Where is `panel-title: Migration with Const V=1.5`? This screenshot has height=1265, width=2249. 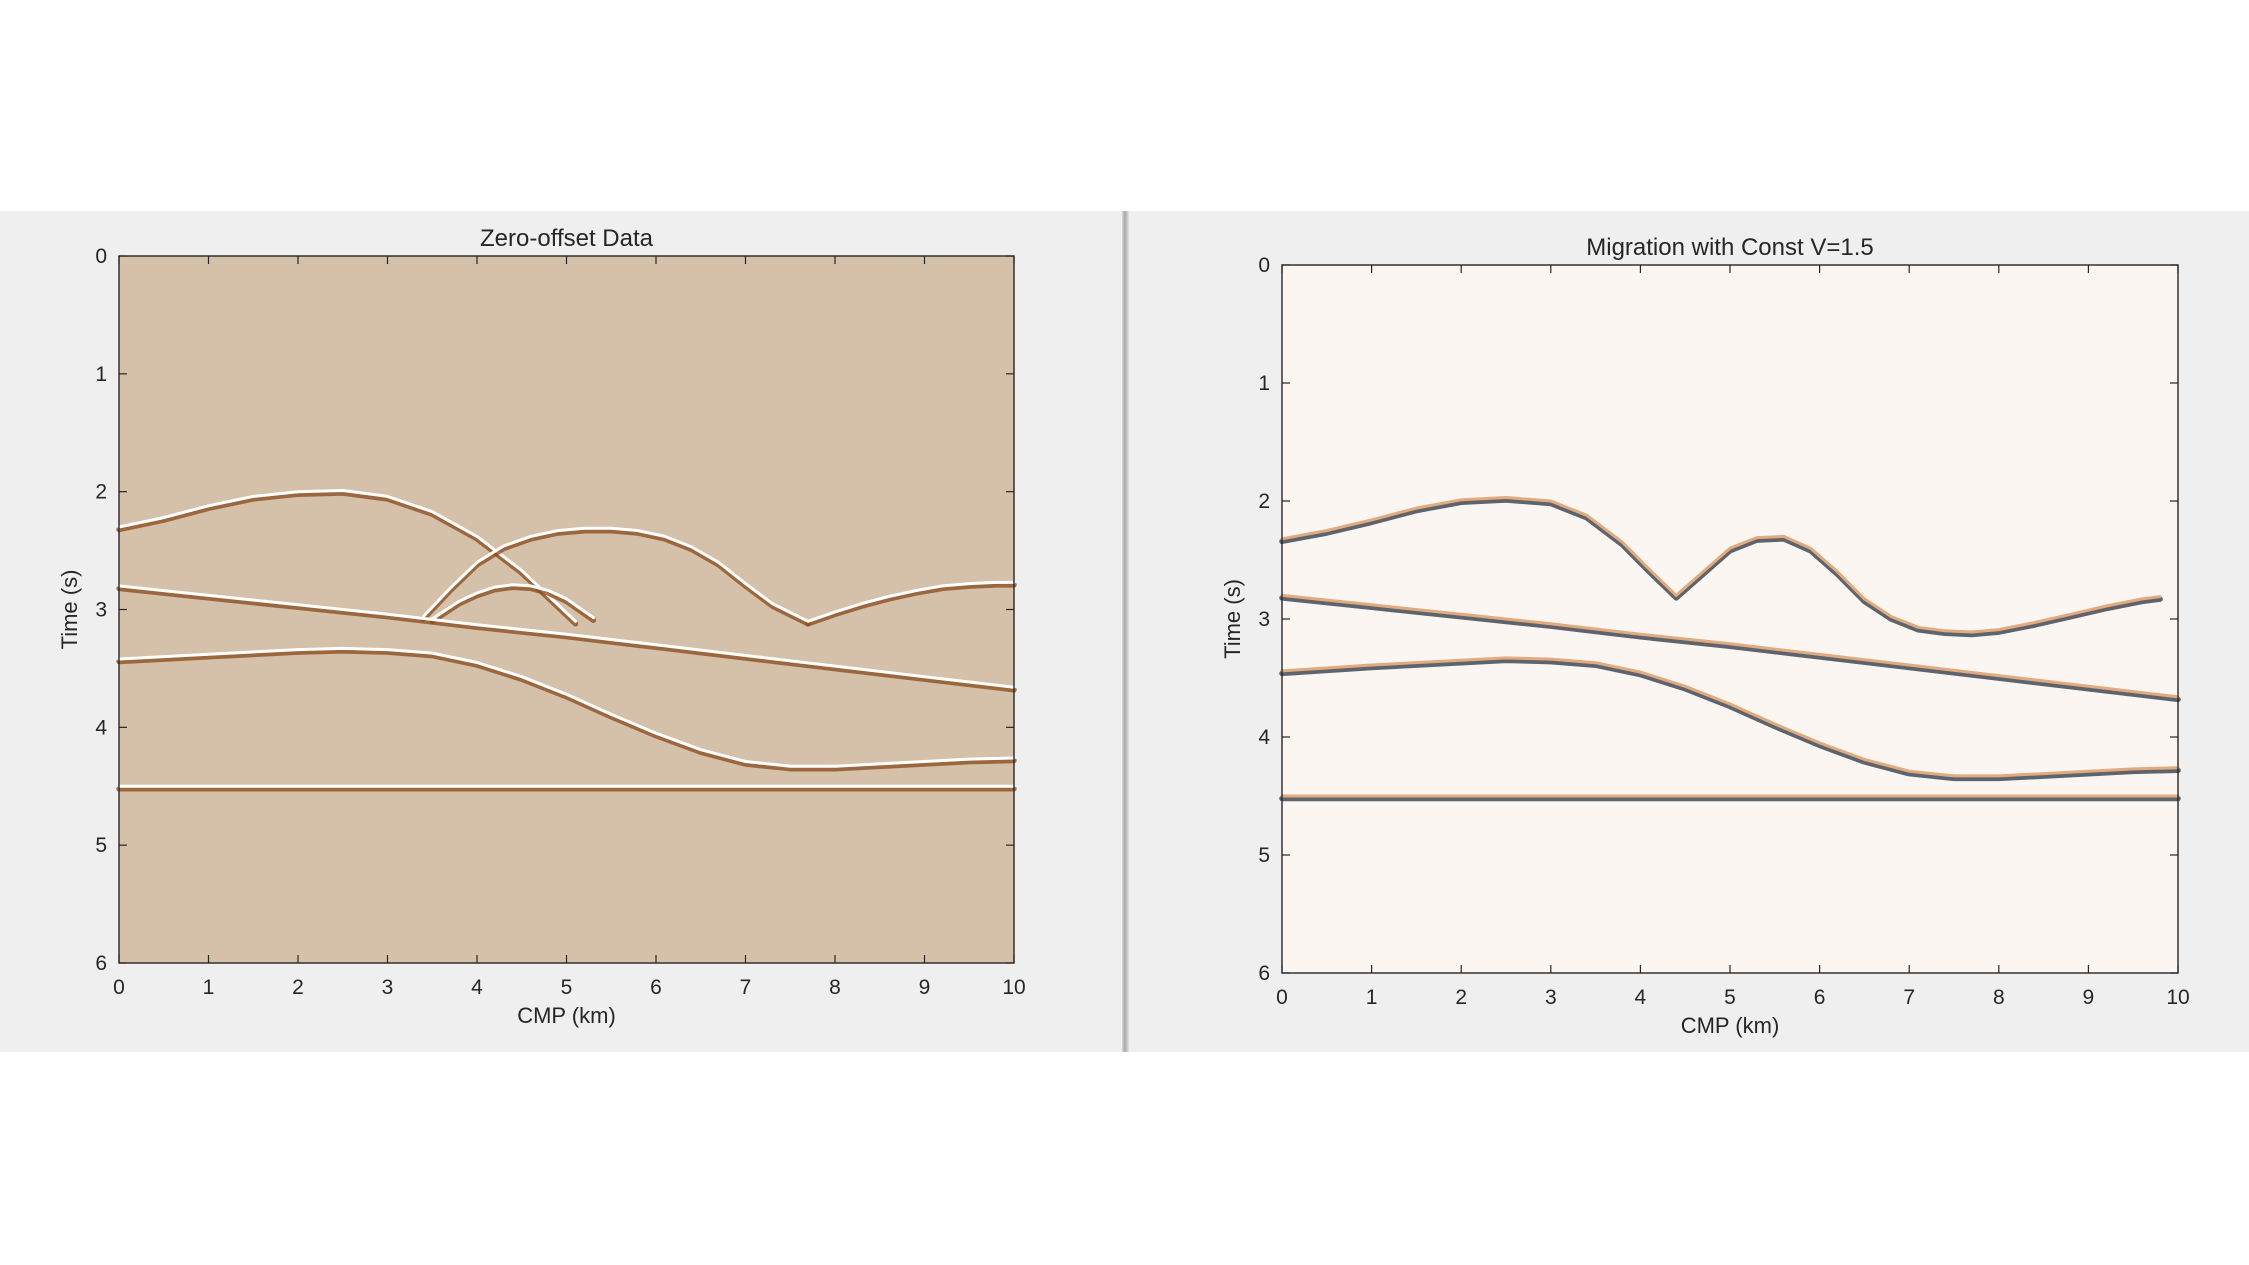 panel-title: Migration with Const V=1.5 is located at coordinates (1729, 247).